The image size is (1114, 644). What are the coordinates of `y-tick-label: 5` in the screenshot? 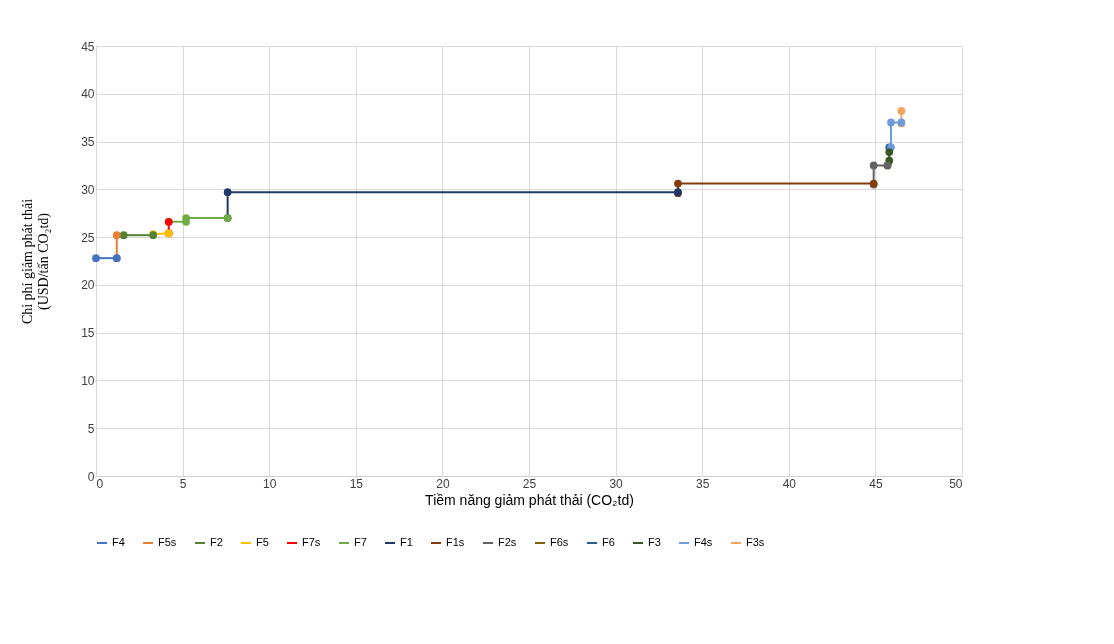 It's located at (91, 428).